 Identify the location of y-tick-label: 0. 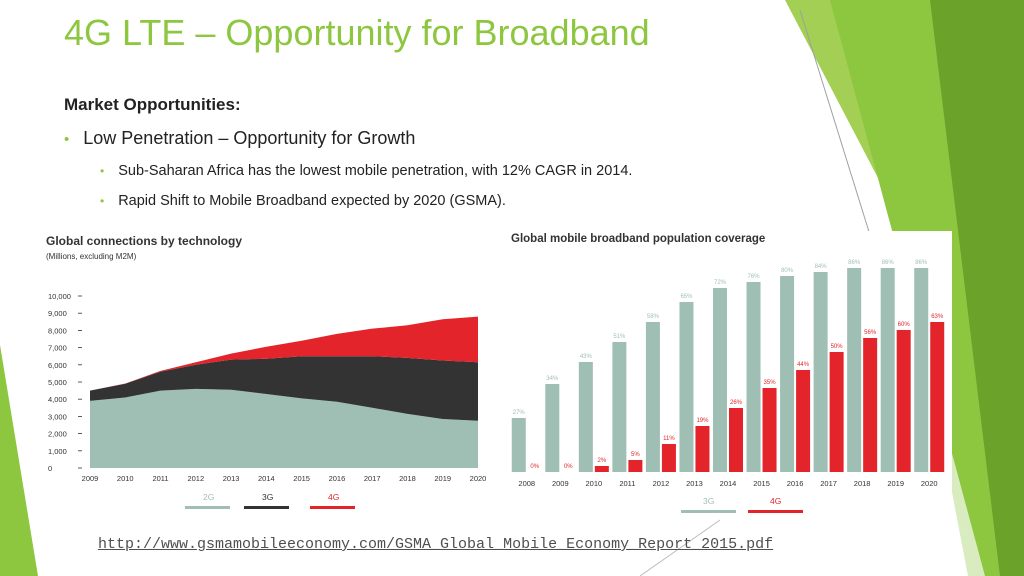
(50, 468).